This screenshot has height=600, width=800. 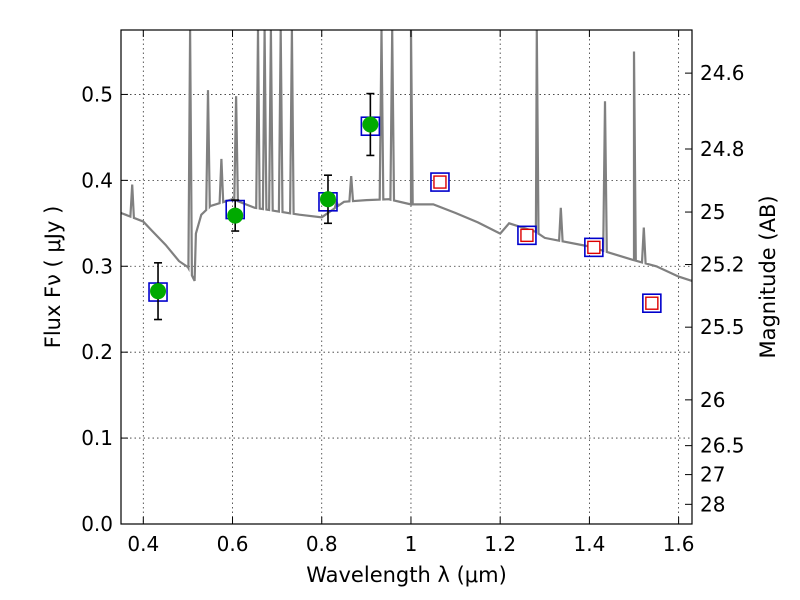 What do you see at coordinates (722, 73) in the screenshot?
I see `y2-tick-label: 24.6` at bounding box center [722, 73].